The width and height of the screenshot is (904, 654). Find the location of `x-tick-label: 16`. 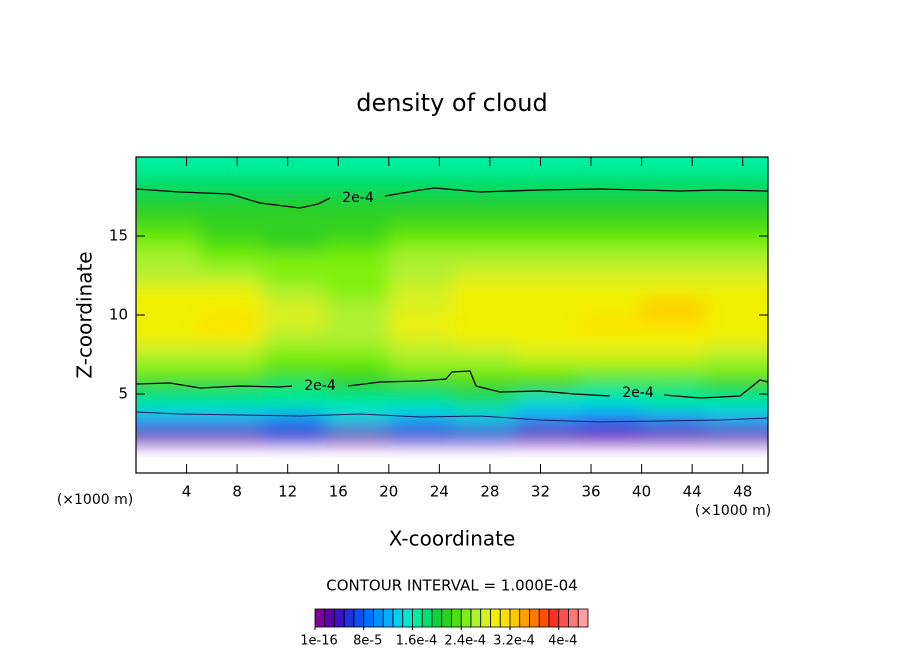

x-tick-label: 16 is located at coordinates (338, 492).